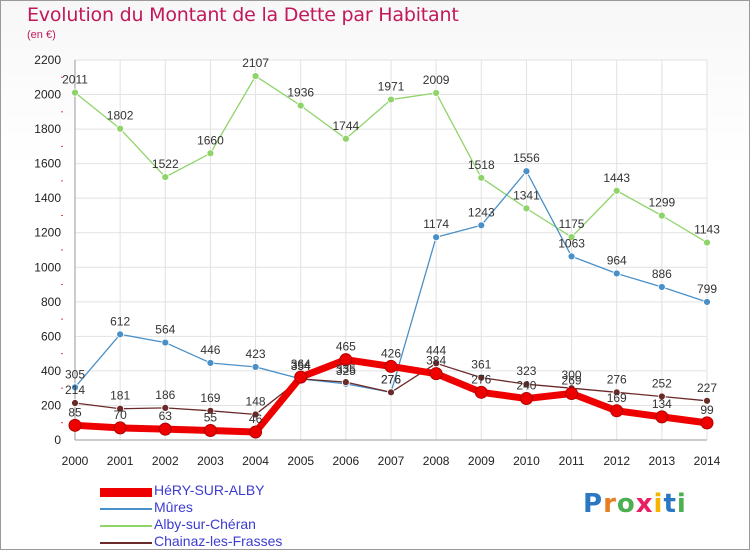 The height and width of the screenshot is (552, 750). Describe the element at coordinates (610, 504) in the screenshot. I see `logo-letter: r` at that location.